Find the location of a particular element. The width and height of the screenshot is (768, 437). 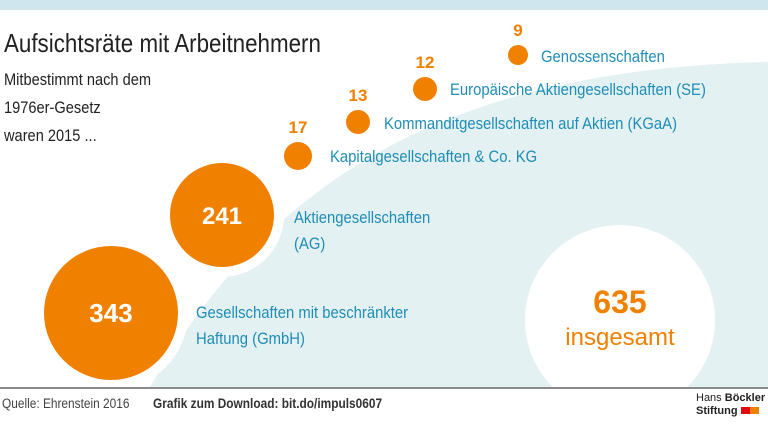

bubble-value-label: 13 is located at coordinates (358, 95).